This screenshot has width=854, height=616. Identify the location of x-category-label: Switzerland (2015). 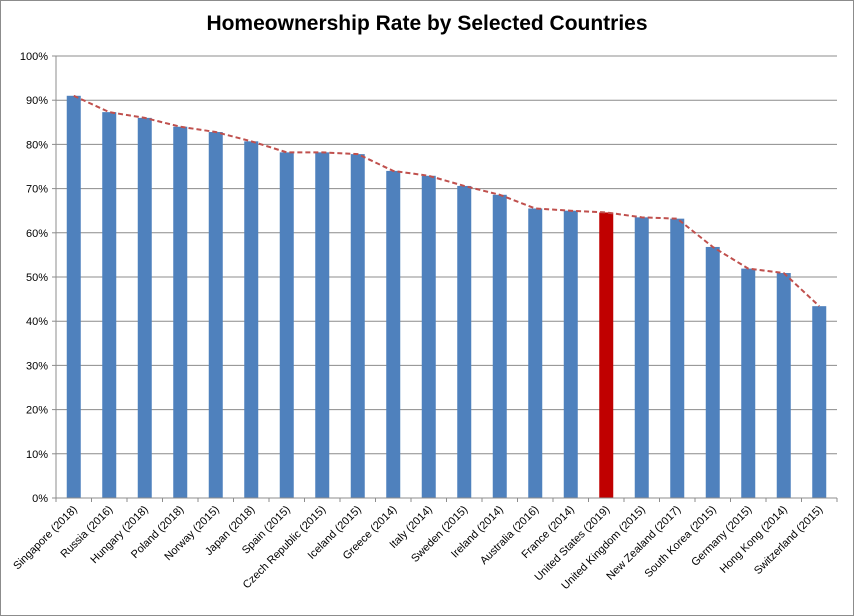
(788, 540).